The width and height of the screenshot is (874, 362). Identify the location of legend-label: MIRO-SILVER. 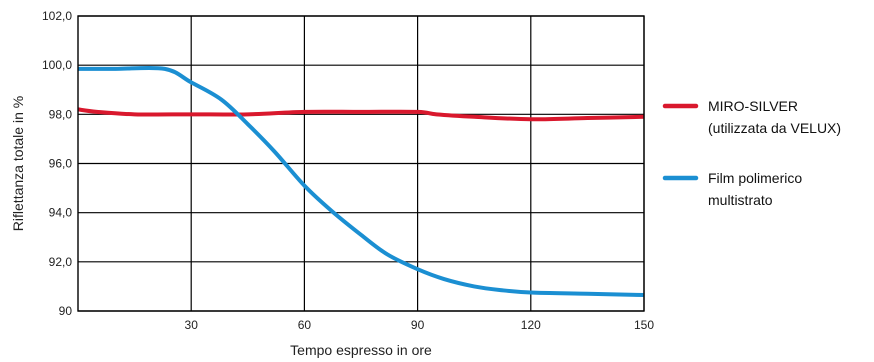
(753, 106).